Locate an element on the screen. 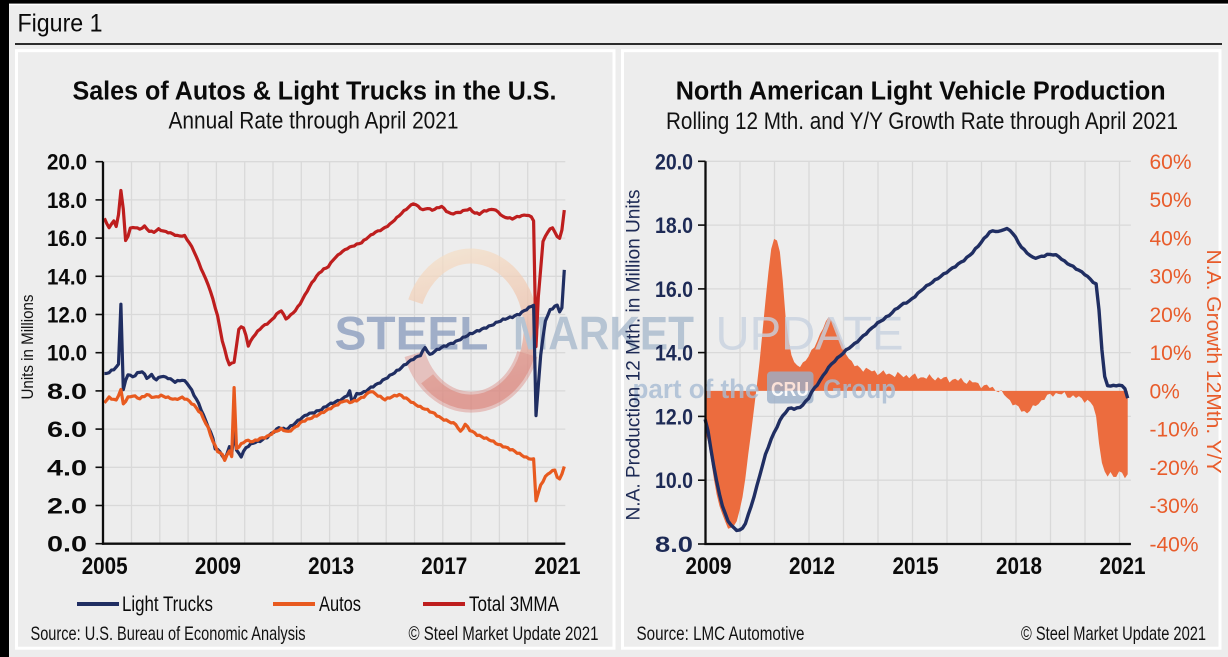 The height and width of the screenshot is (657, 1228). svg-text: Annual Rate through April 2021 is located at coordinates (314, 121).